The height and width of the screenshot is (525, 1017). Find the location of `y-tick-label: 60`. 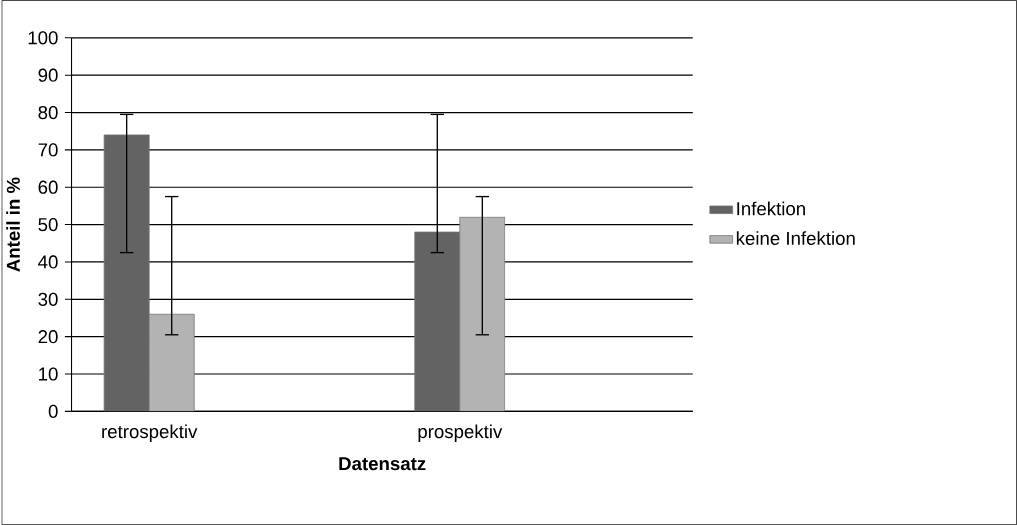

y-tick-label: 60 is located at coordinates (48, 187).